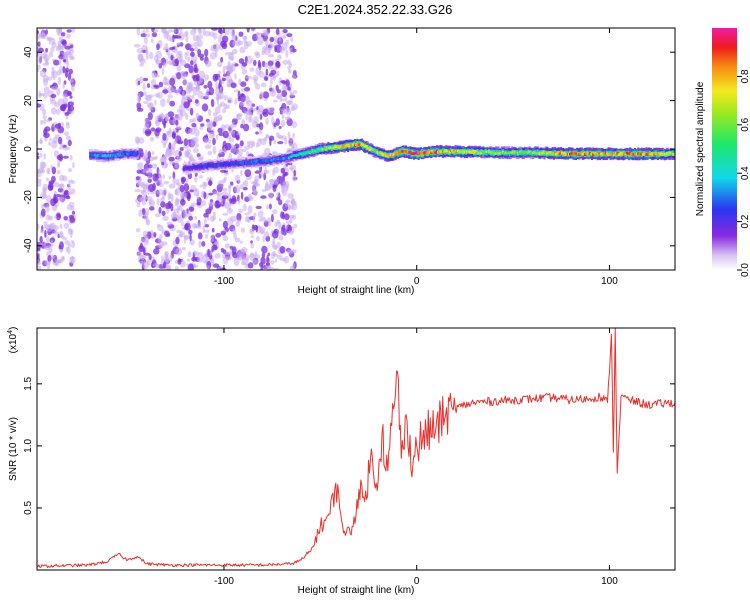 The height and width of the screenshot is (600, 750). What do you see at coordinates (375, 9) in the screenshot?
I see `chart-title: C2E1.2024.352.22.33.G26` at bounding box center [375, 9].